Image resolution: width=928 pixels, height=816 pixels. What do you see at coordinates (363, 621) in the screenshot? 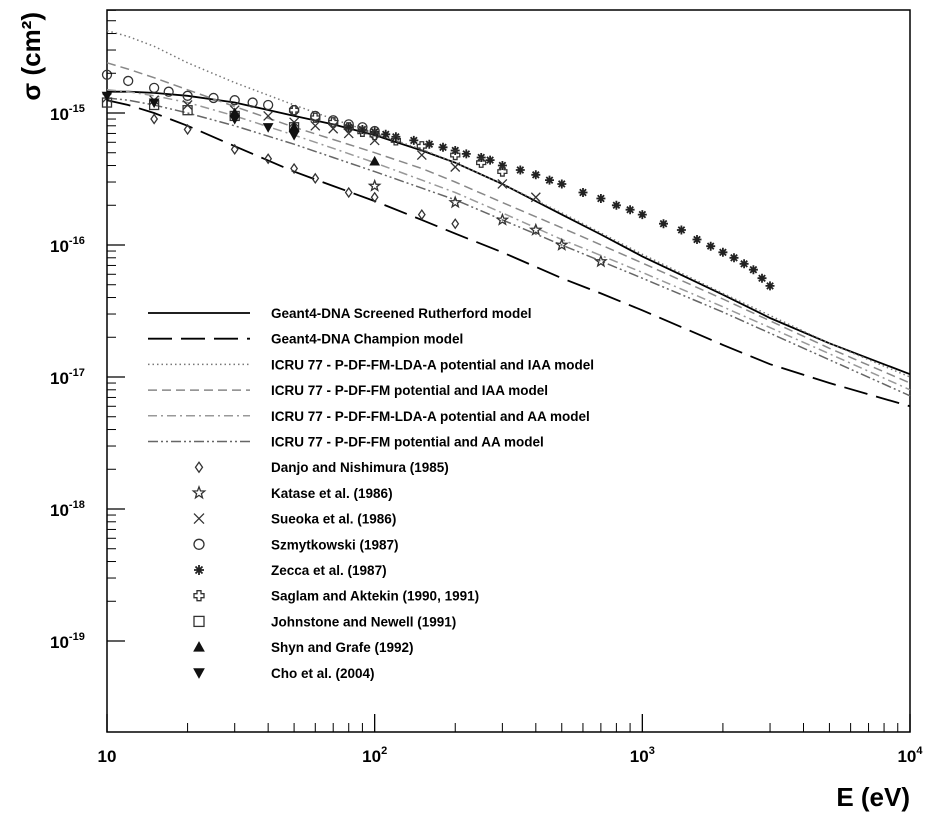
I see `legend-label: Johnstone and Newell (1991)` at bounding box center [363, 621].